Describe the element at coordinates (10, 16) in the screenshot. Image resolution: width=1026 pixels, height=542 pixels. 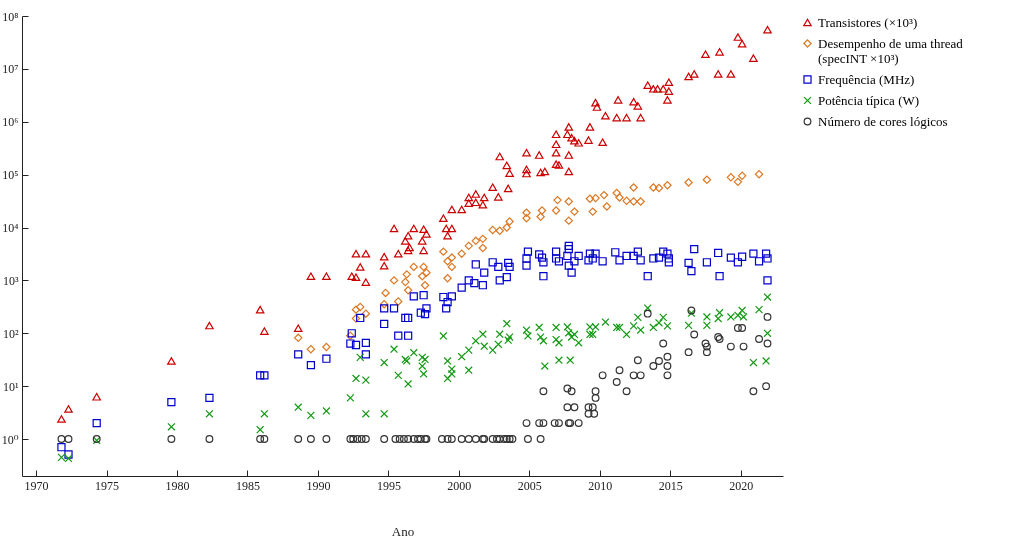
I see `y-tick-label: 10⁸` at that location.